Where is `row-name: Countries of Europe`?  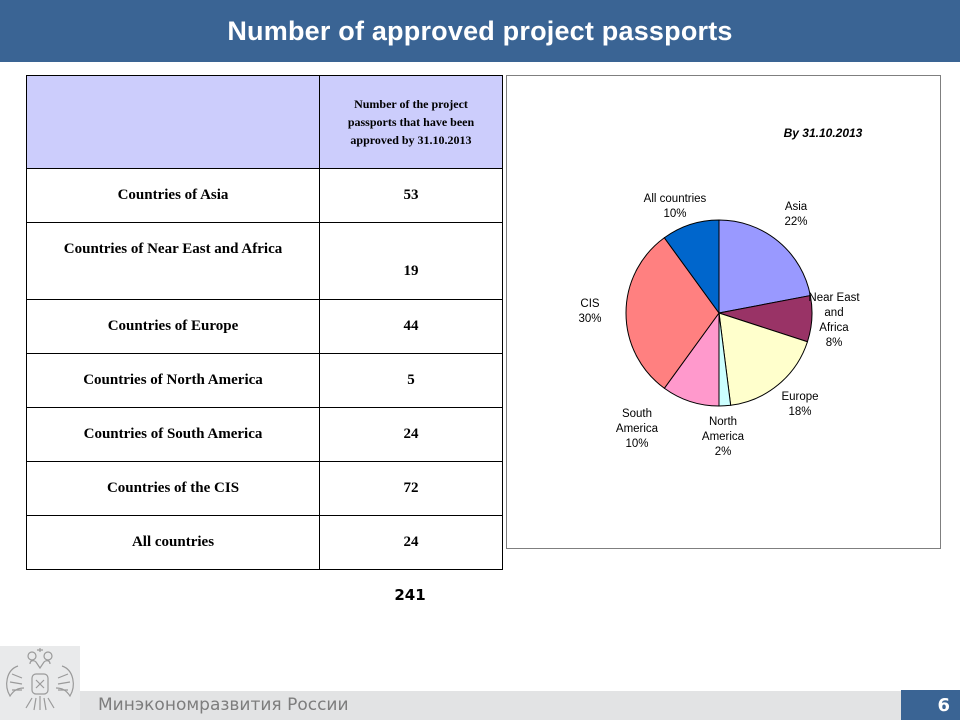 row-name: Countries of Europe is located at coordinates (173, 326).